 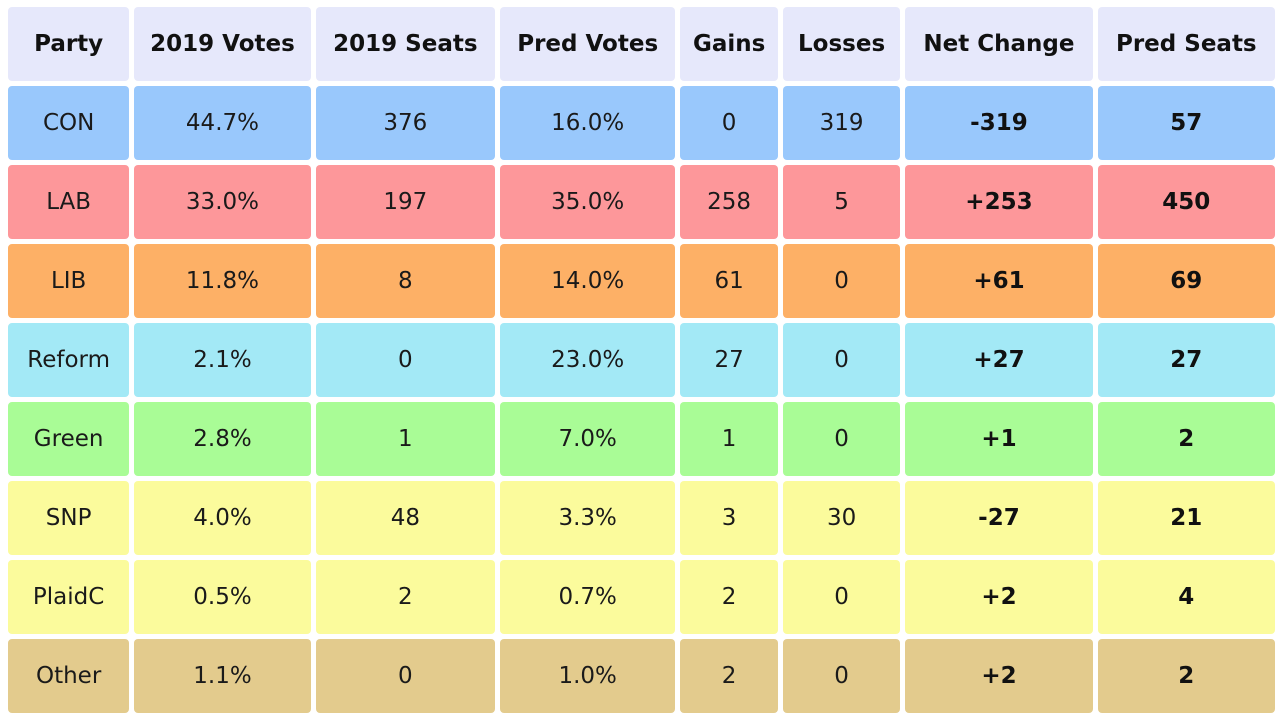 What do you see at coordinates (729, 281) in the screenshot?
I see `cell-gains: 61` at bounding box center [729, 281].